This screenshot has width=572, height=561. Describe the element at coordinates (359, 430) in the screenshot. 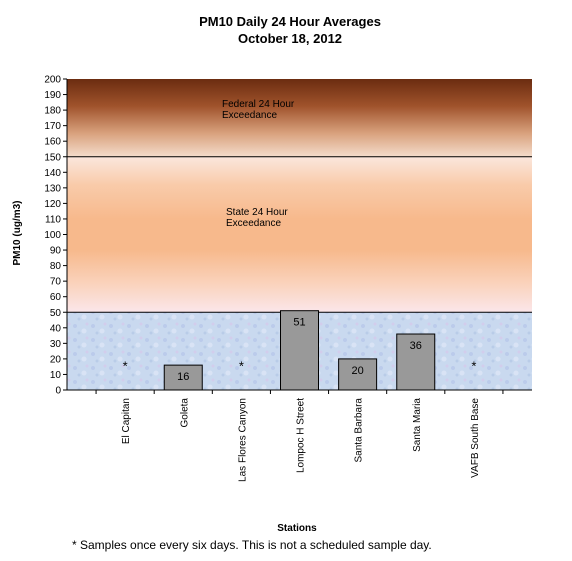

I see `x-category-label: Santa Barbara` at that location.